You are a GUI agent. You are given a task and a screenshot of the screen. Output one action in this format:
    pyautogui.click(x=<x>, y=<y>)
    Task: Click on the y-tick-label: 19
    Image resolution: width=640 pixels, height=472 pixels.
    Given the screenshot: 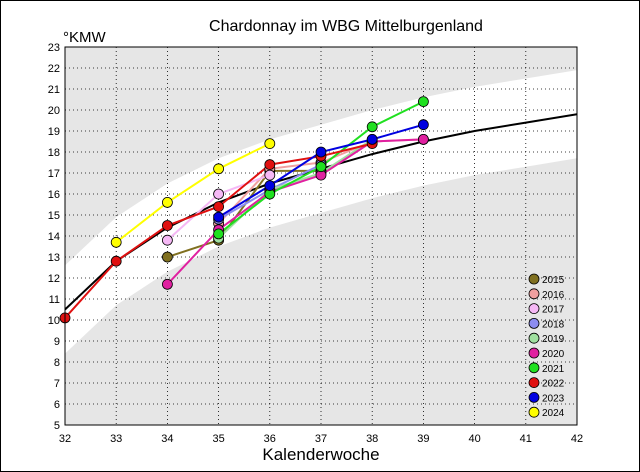 What is the action you would take?
    pyautogui.click(x=54, y=132)
    